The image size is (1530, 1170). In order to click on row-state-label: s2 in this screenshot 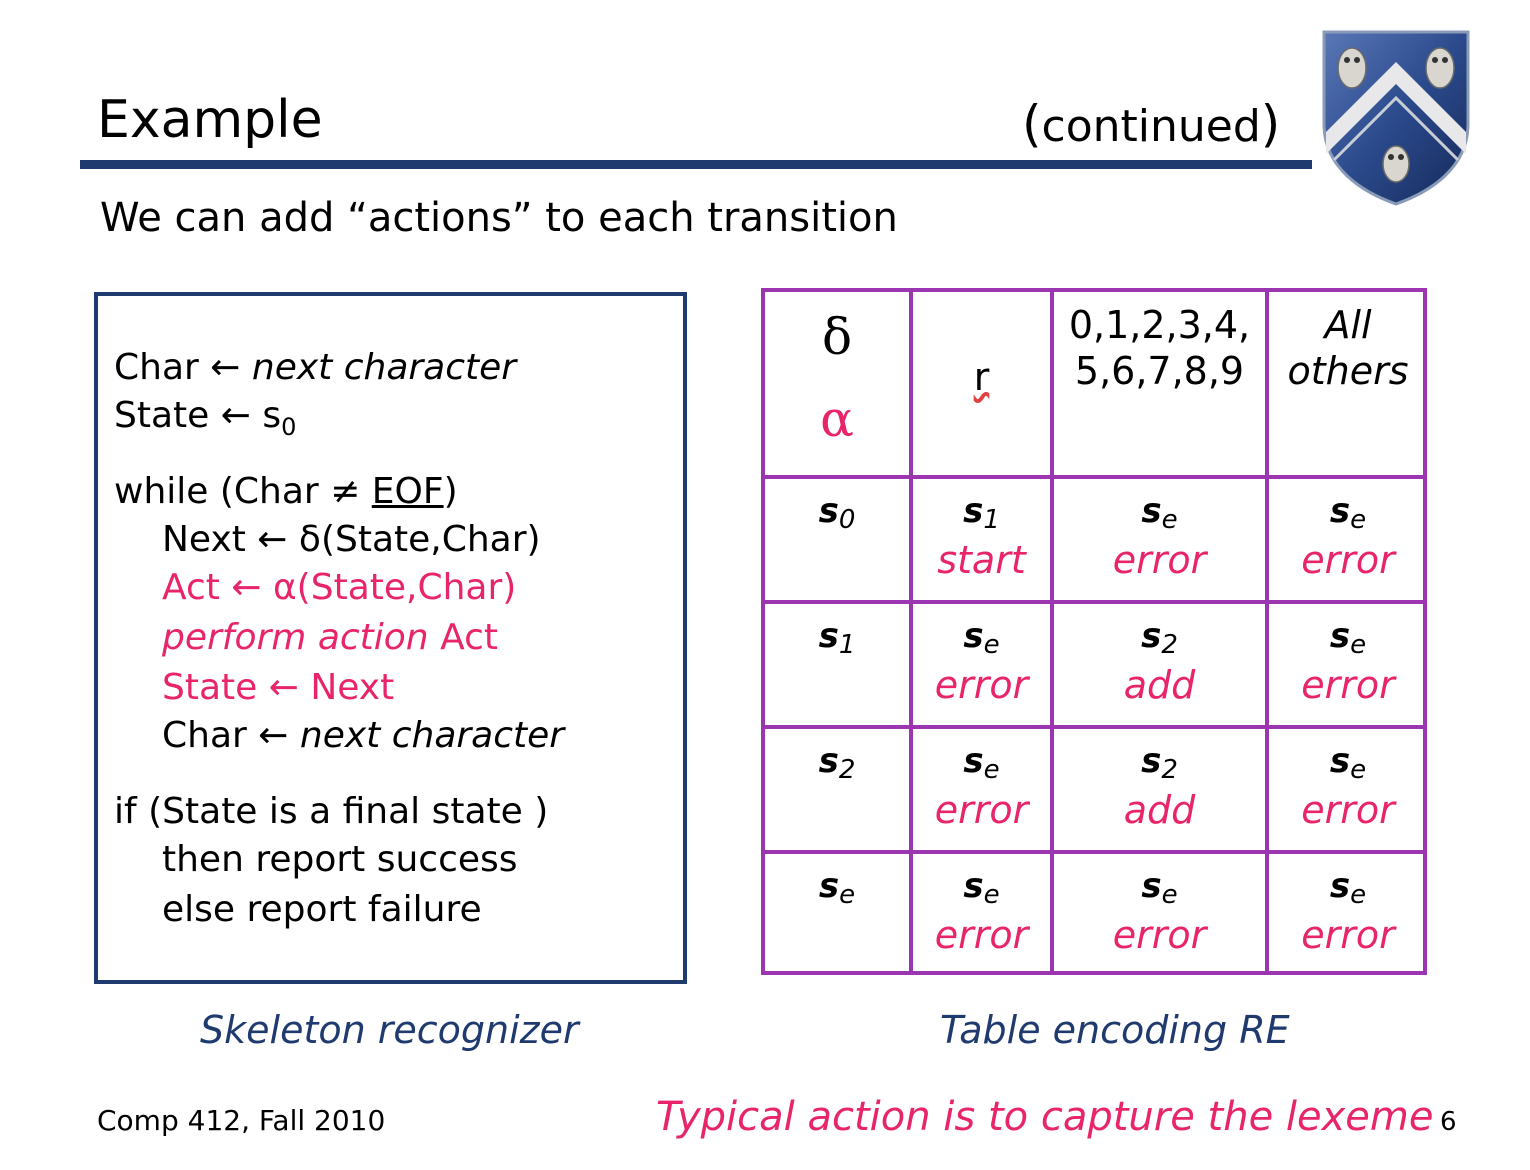, I will do `click(837, 765)`.